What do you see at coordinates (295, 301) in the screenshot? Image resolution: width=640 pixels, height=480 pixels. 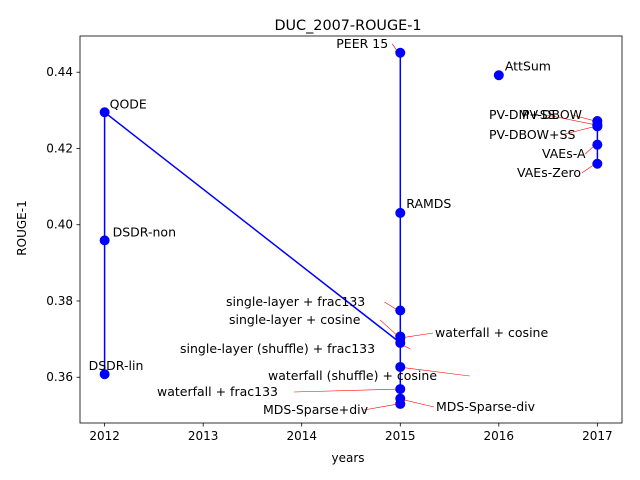 I see `point-label: single-layer + frac133` at bounding box center [295, 301].